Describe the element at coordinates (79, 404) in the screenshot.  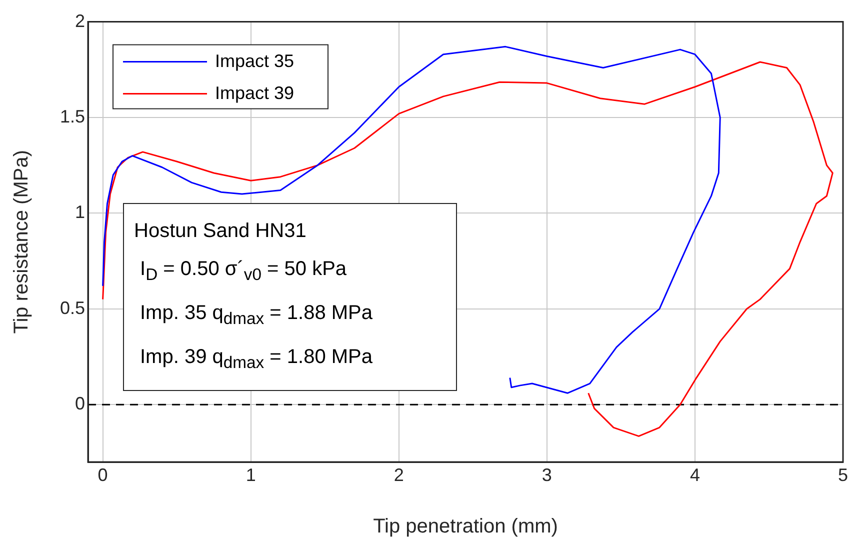
I see `y-tick-label: 0` at that location.